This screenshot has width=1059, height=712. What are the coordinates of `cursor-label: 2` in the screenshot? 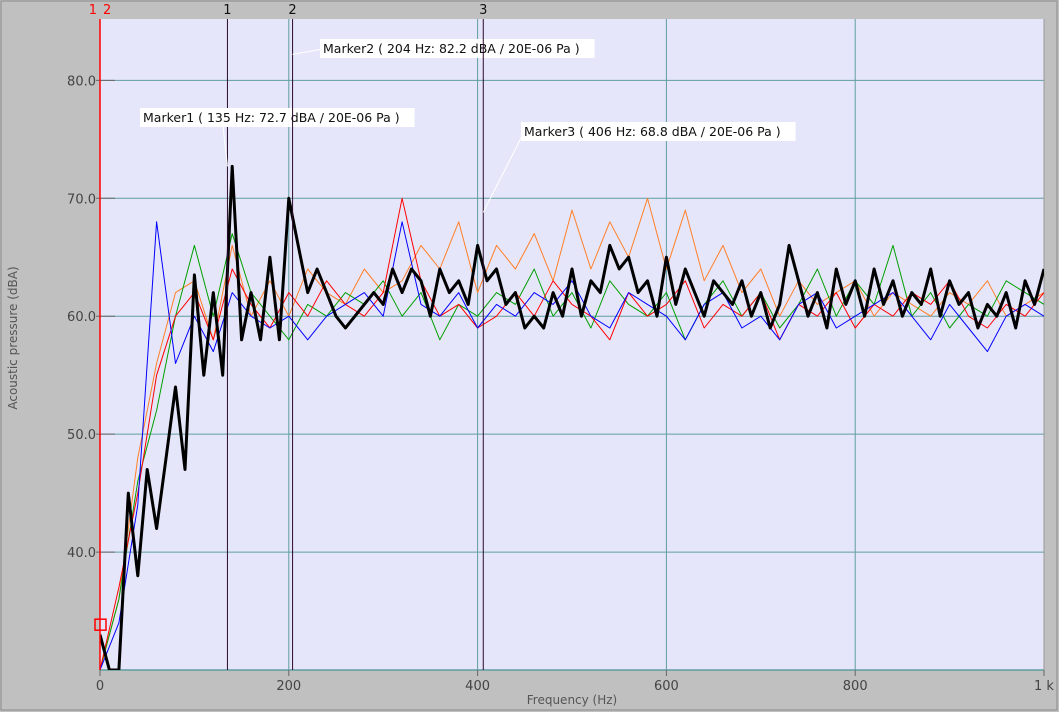 It's located at (107, 10).